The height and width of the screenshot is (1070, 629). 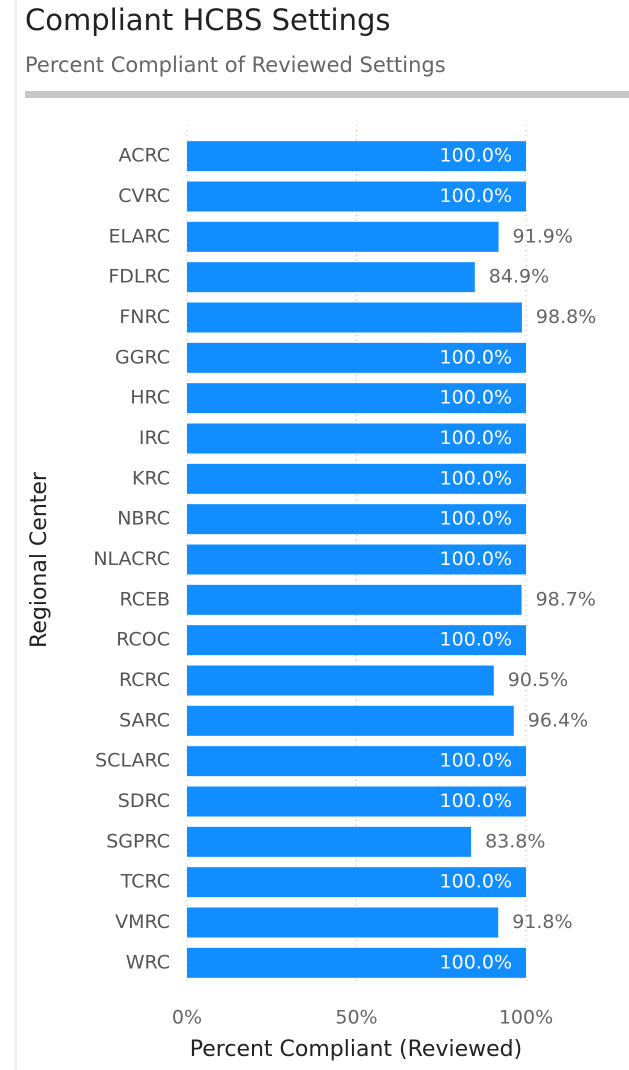 What do you see at coordinates (519, 277) in the screenshot?
I see `value-label: 84.9%` at bounding box center [519, 277].